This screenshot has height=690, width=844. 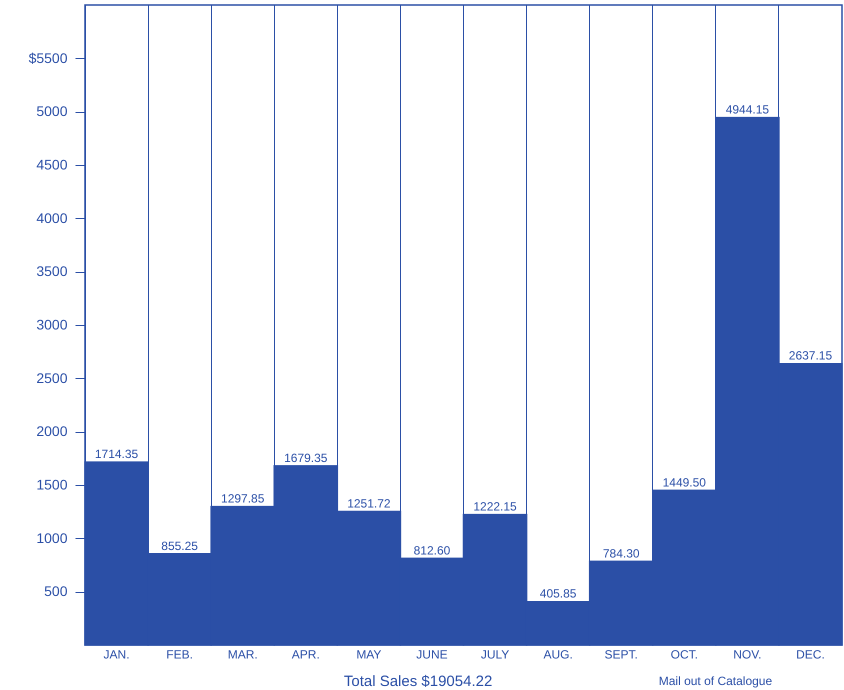 What do you see at coordinates (52, 538) in the screenshot?
I see `y-tick-label: 1000` at bounding box center [52, 538].